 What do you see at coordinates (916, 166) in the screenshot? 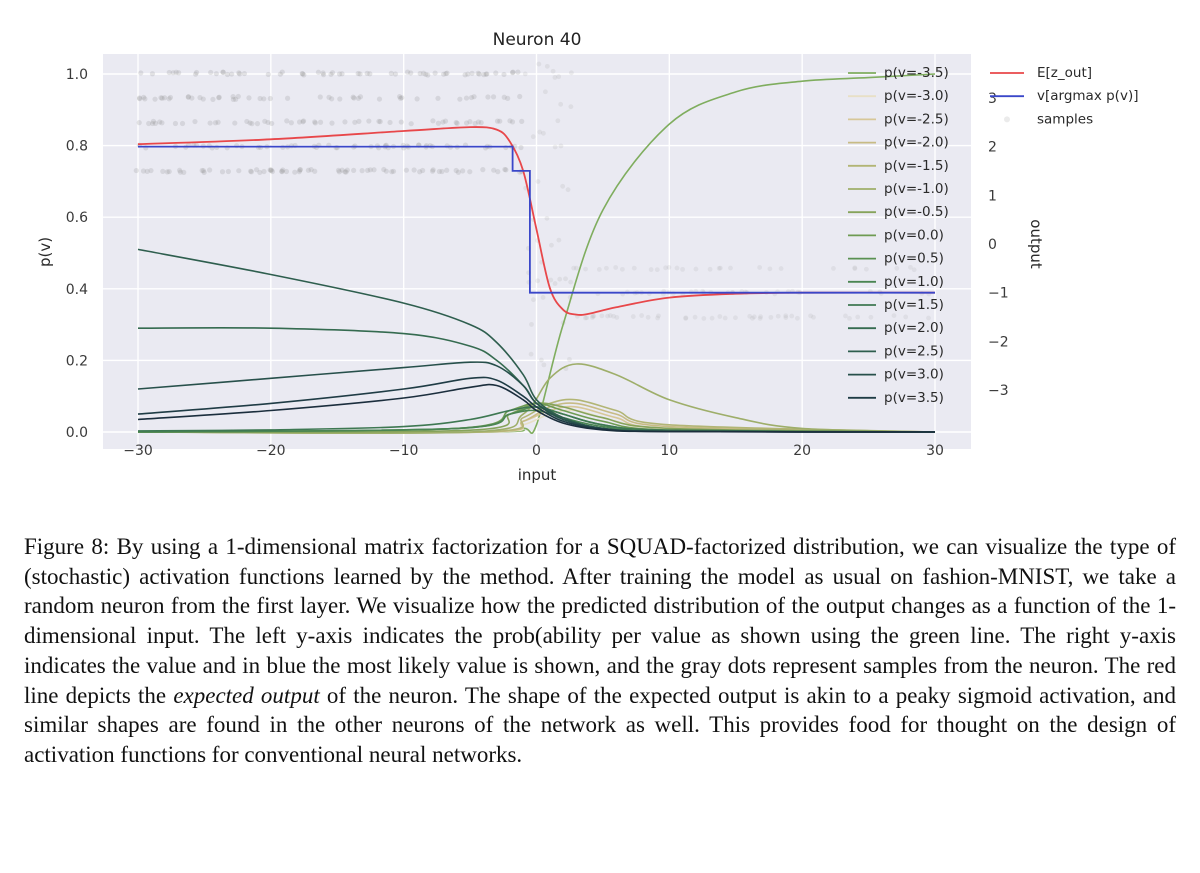
I see `legend-label-prob: p(v=-1.5)` at bounding box center [916, 166].